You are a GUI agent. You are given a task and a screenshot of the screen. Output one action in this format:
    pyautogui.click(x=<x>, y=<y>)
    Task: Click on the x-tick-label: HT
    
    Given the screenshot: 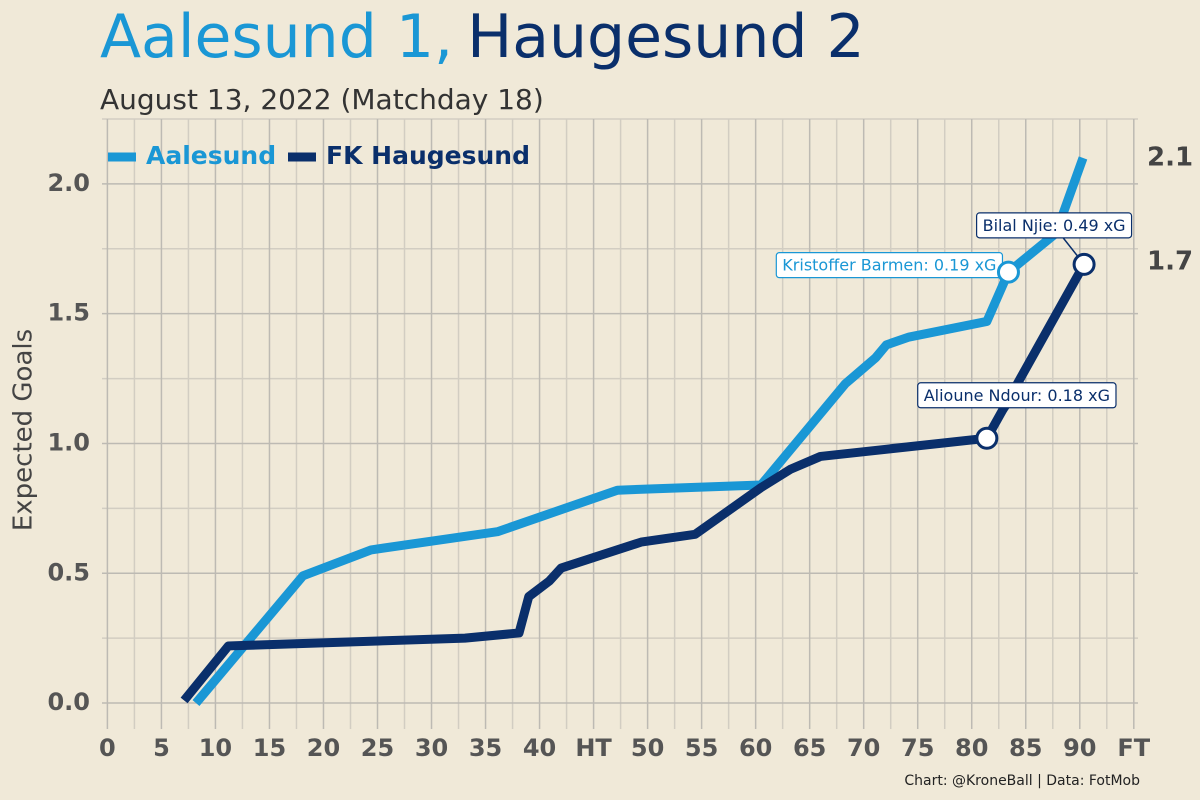 What is the action you would take?
    pyautogui.click(x=593, y=748)
    